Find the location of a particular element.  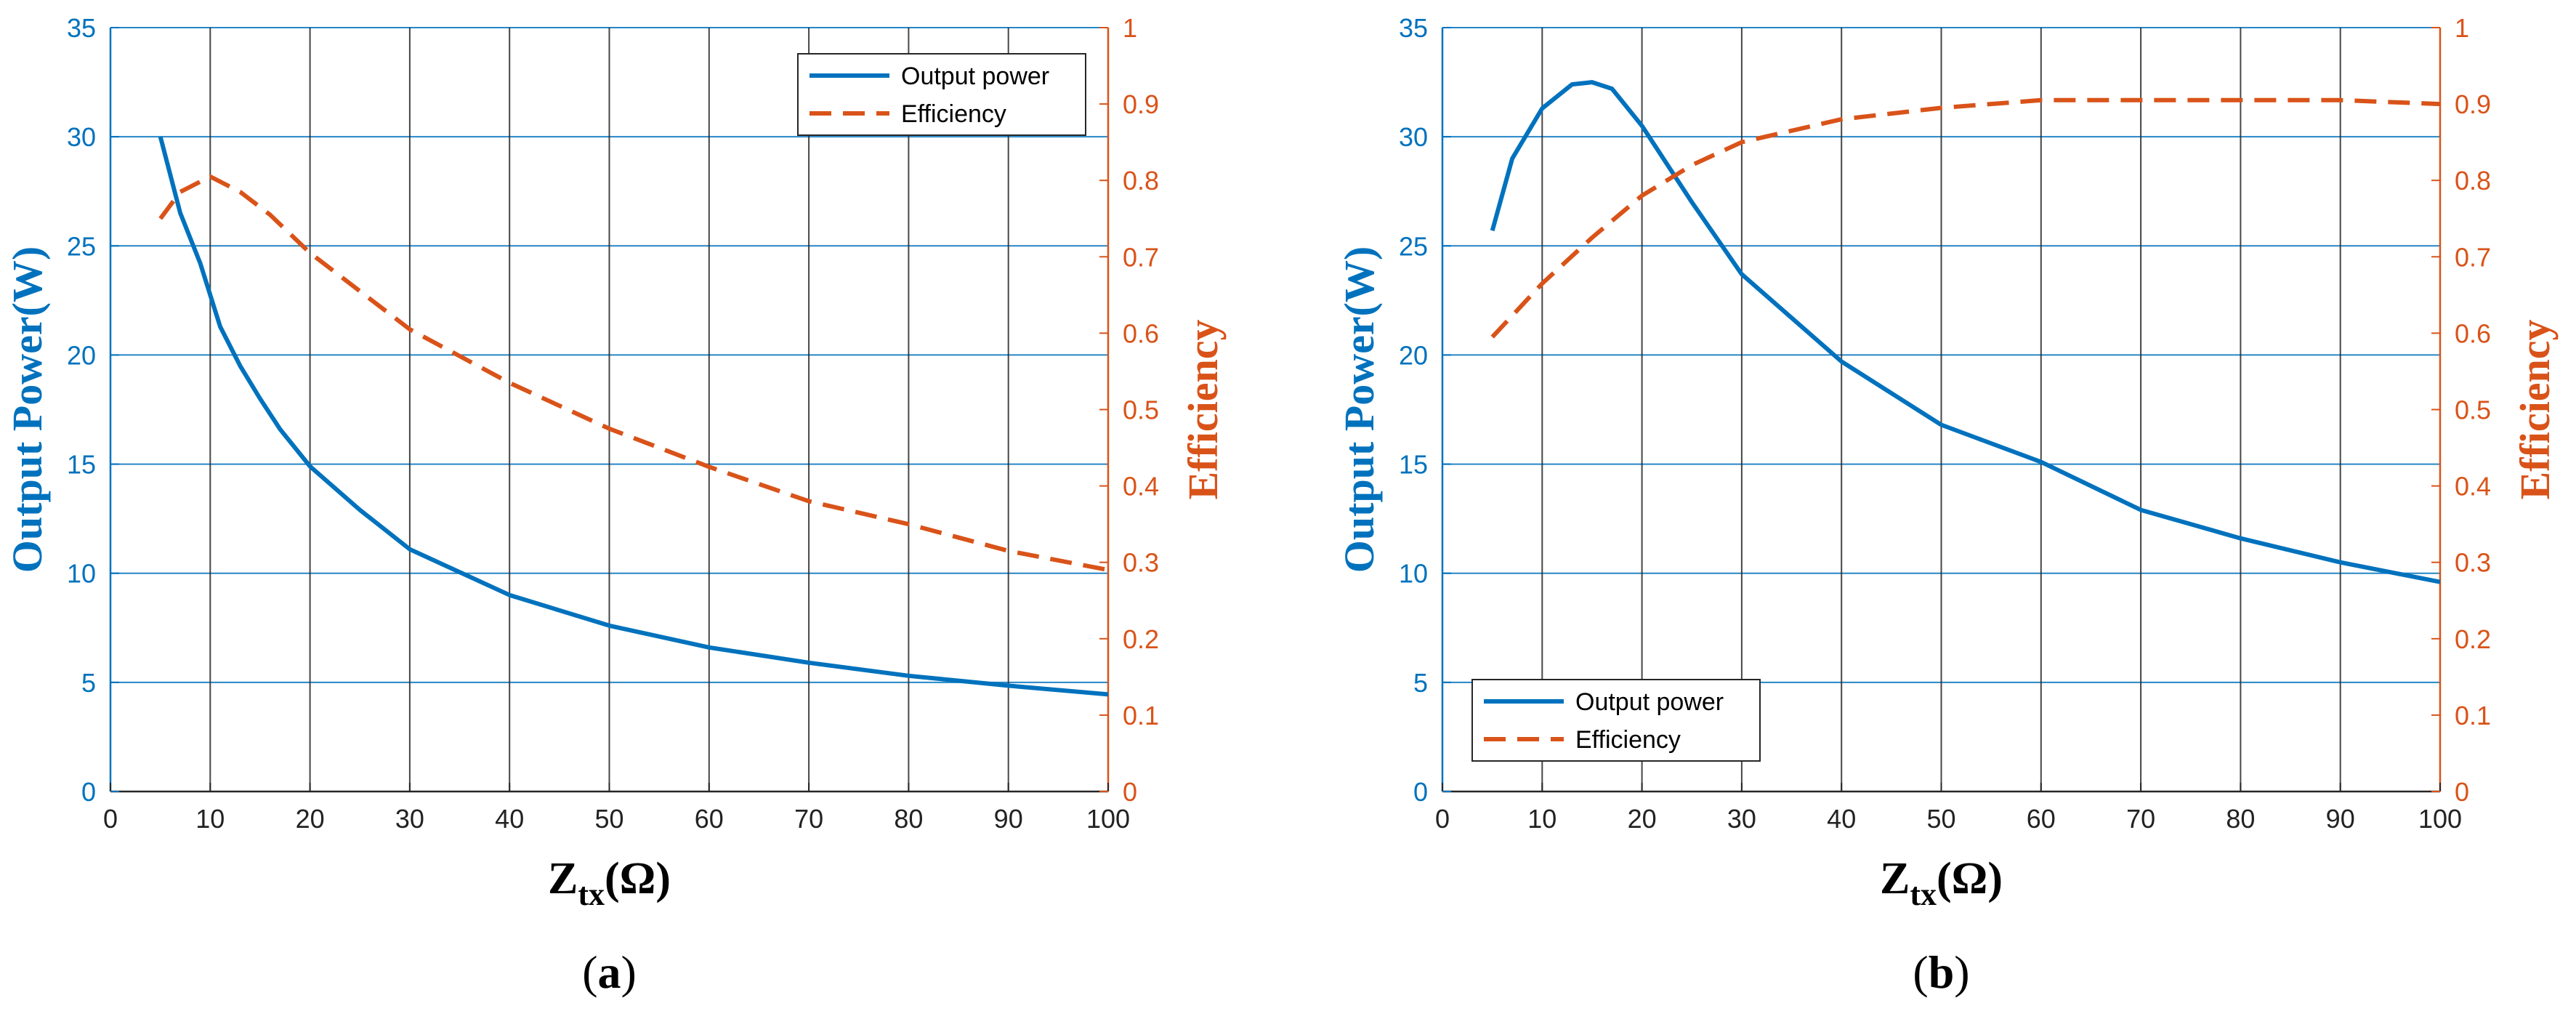

panel-caption: (a) is located at coordinates (609, 972).